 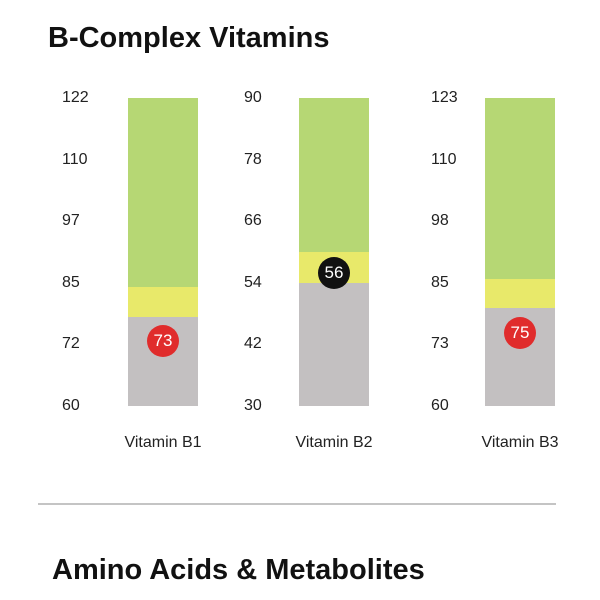 What do you see at coordinates (75, 97) in the screenshot?
I see `y-tick-label: 122` at bounding box center [75, 97].